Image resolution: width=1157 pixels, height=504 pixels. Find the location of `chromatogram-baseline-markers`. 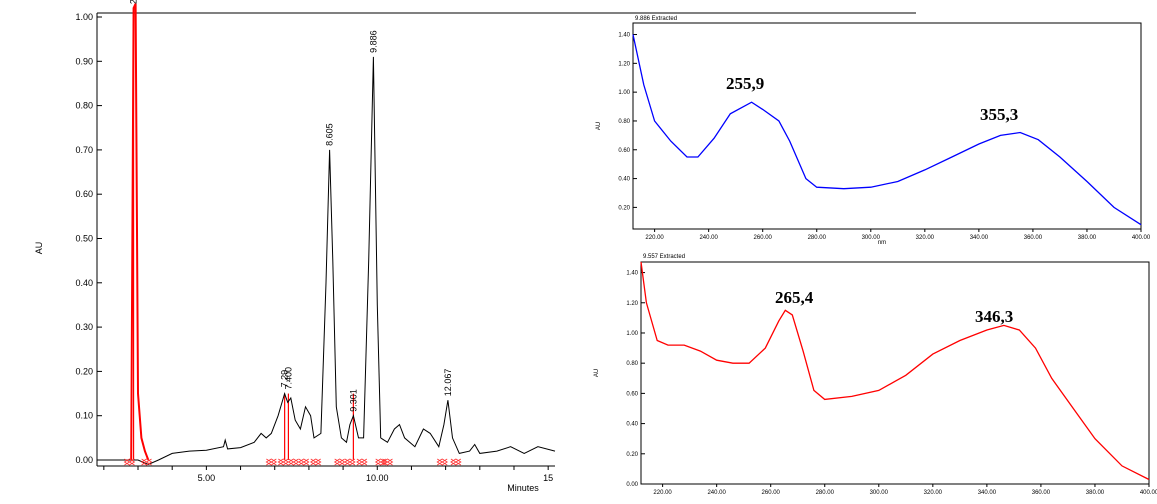

chromatogram-baseline-markers is located at coordinates (292, 462).